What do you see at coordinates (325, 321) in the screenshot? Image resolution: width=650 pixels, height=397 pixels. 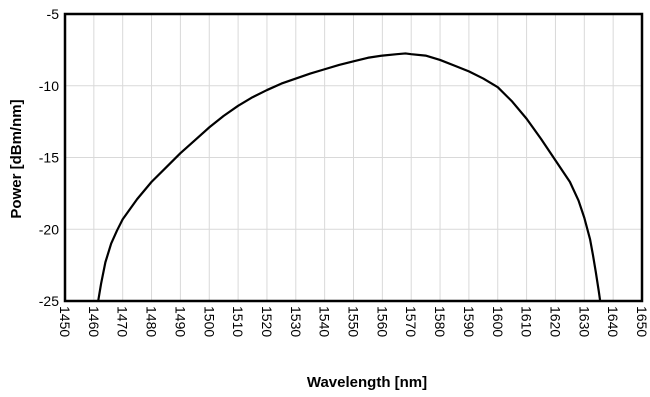 I see `x-tick-label: 1540` at bounding box center [325, 321].